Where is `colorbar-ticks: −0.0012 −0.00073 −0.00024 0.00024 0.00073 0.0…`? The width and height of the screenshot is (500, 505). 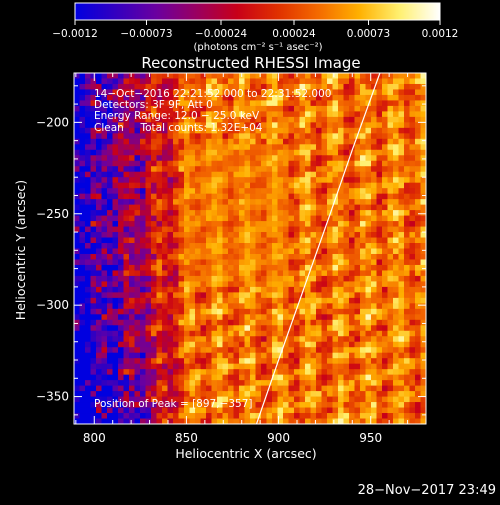
colorbar-ticks: −0.0012 −0.00073 −0.00024 0.00024 0.00073 0.0… is located at coordinates (255, 30).